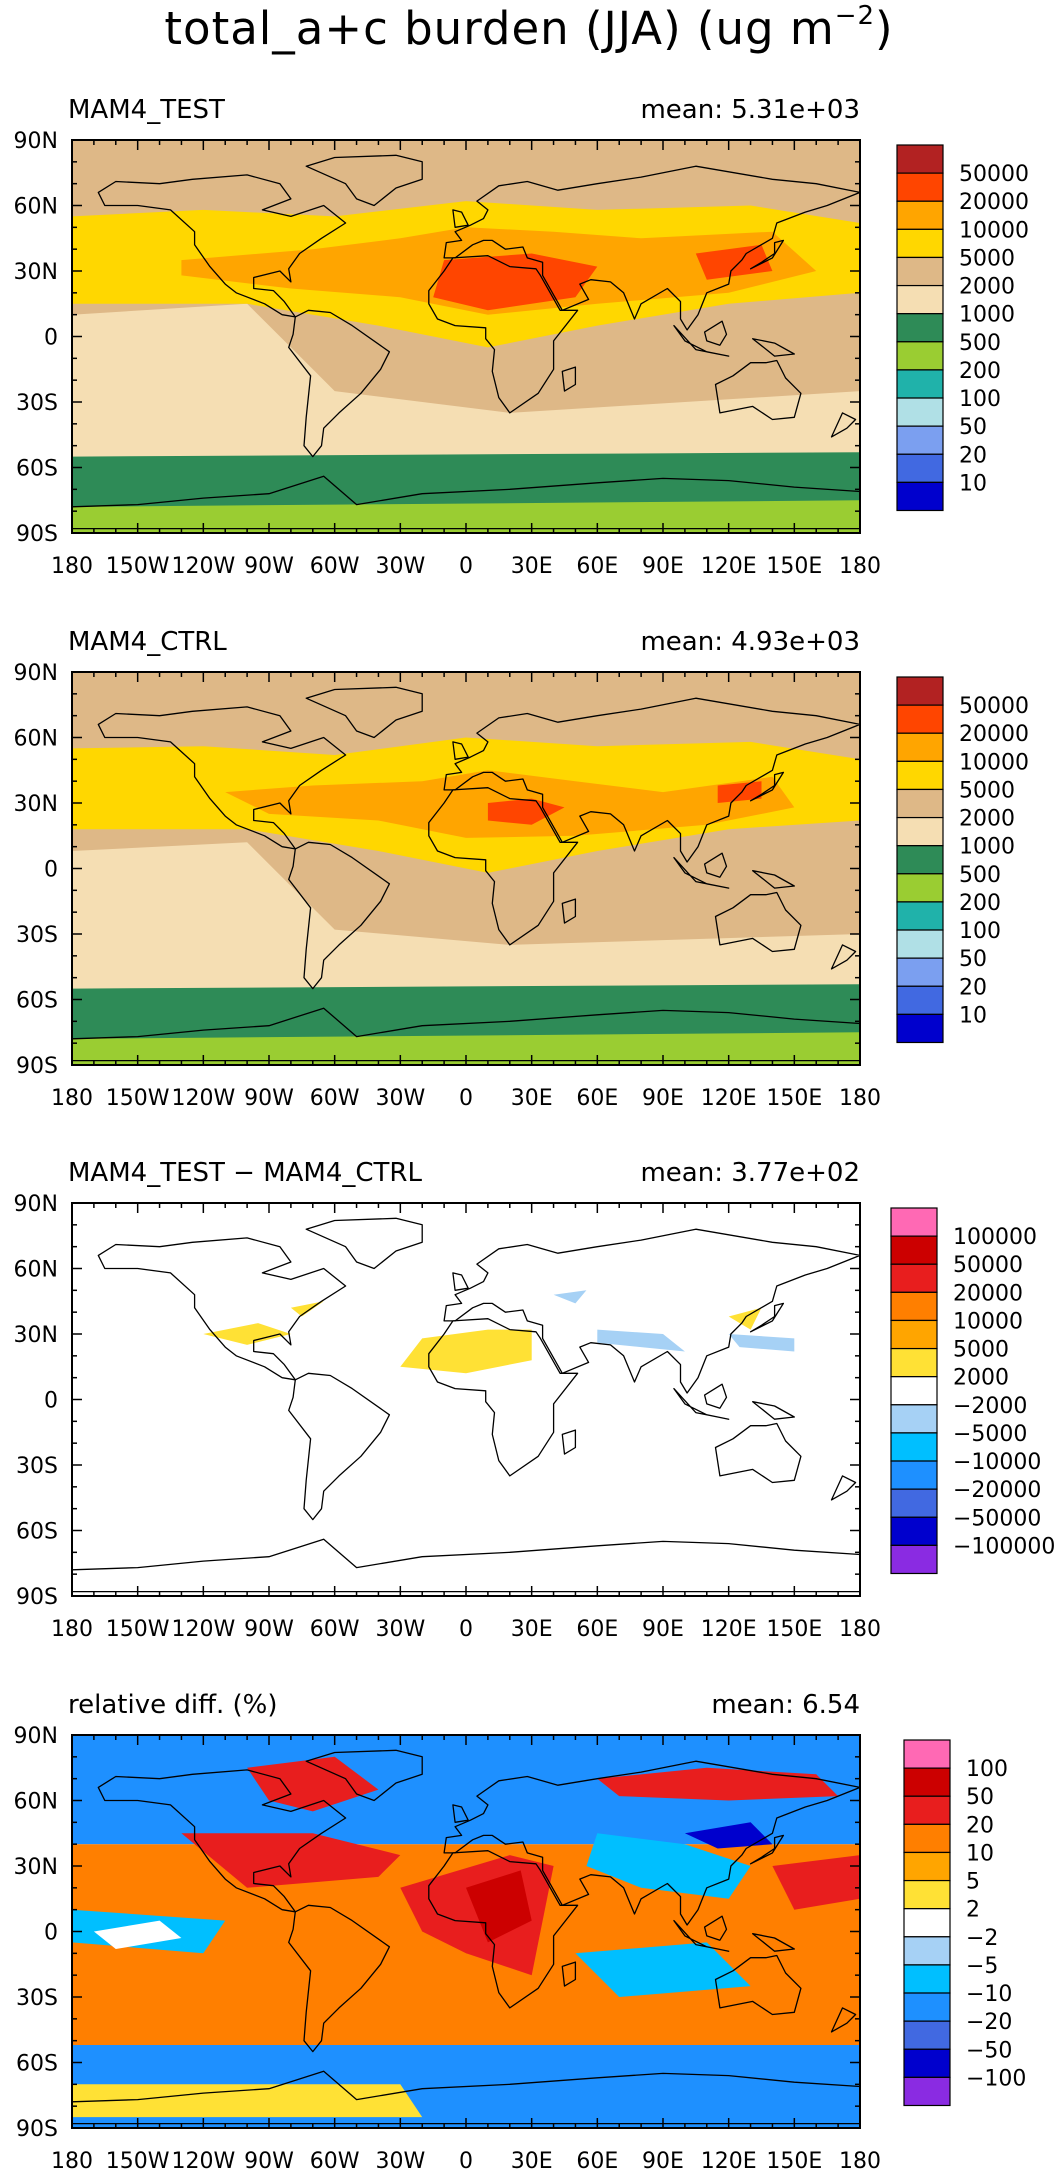 This screenshot has height=2175, width=1058. Describe the element at coordinates (990, 1406) in the screenshot. I see `colorbar-label: −2000` at that location.